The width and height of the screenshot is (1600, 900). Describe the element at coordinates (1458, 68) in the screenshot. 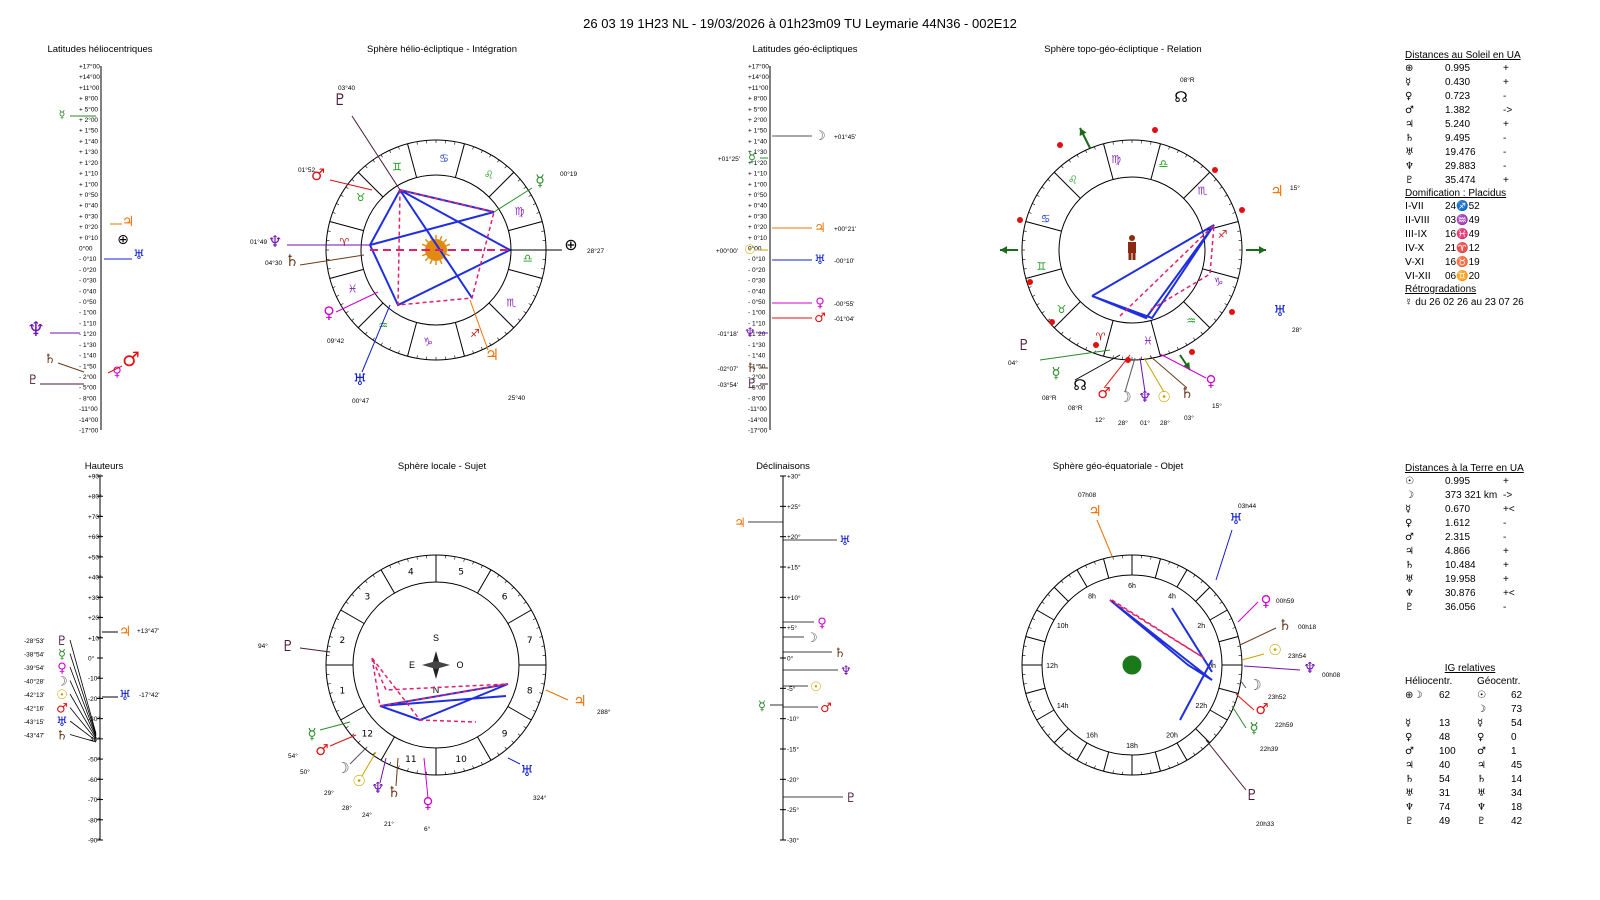

I see `sun-distance-v: 0.995` at that location.